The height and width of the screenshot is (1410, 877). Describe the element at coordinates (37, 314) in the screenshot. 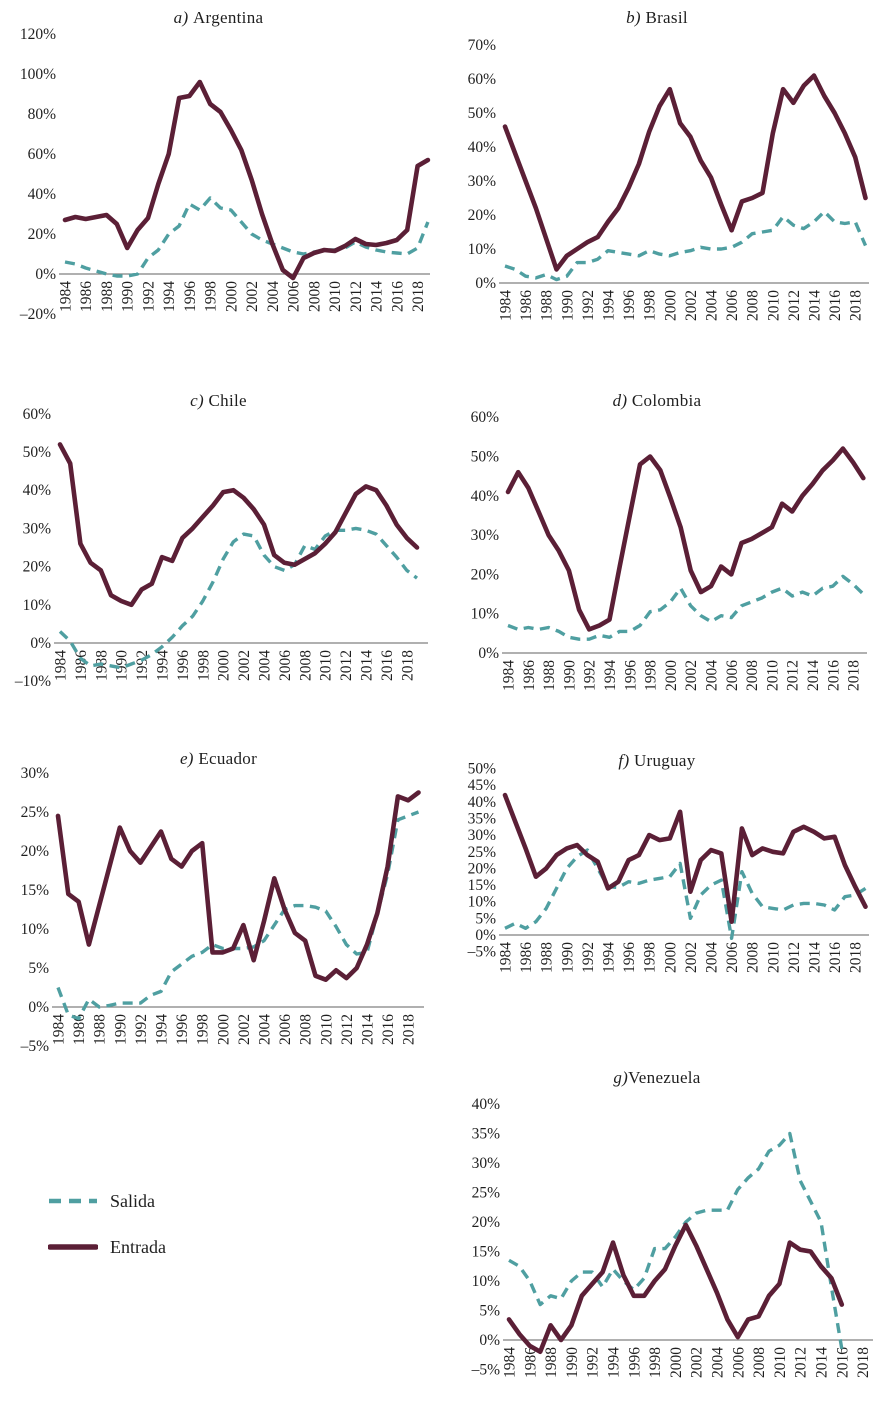

I see `y-tick-label: –20%` at that location.